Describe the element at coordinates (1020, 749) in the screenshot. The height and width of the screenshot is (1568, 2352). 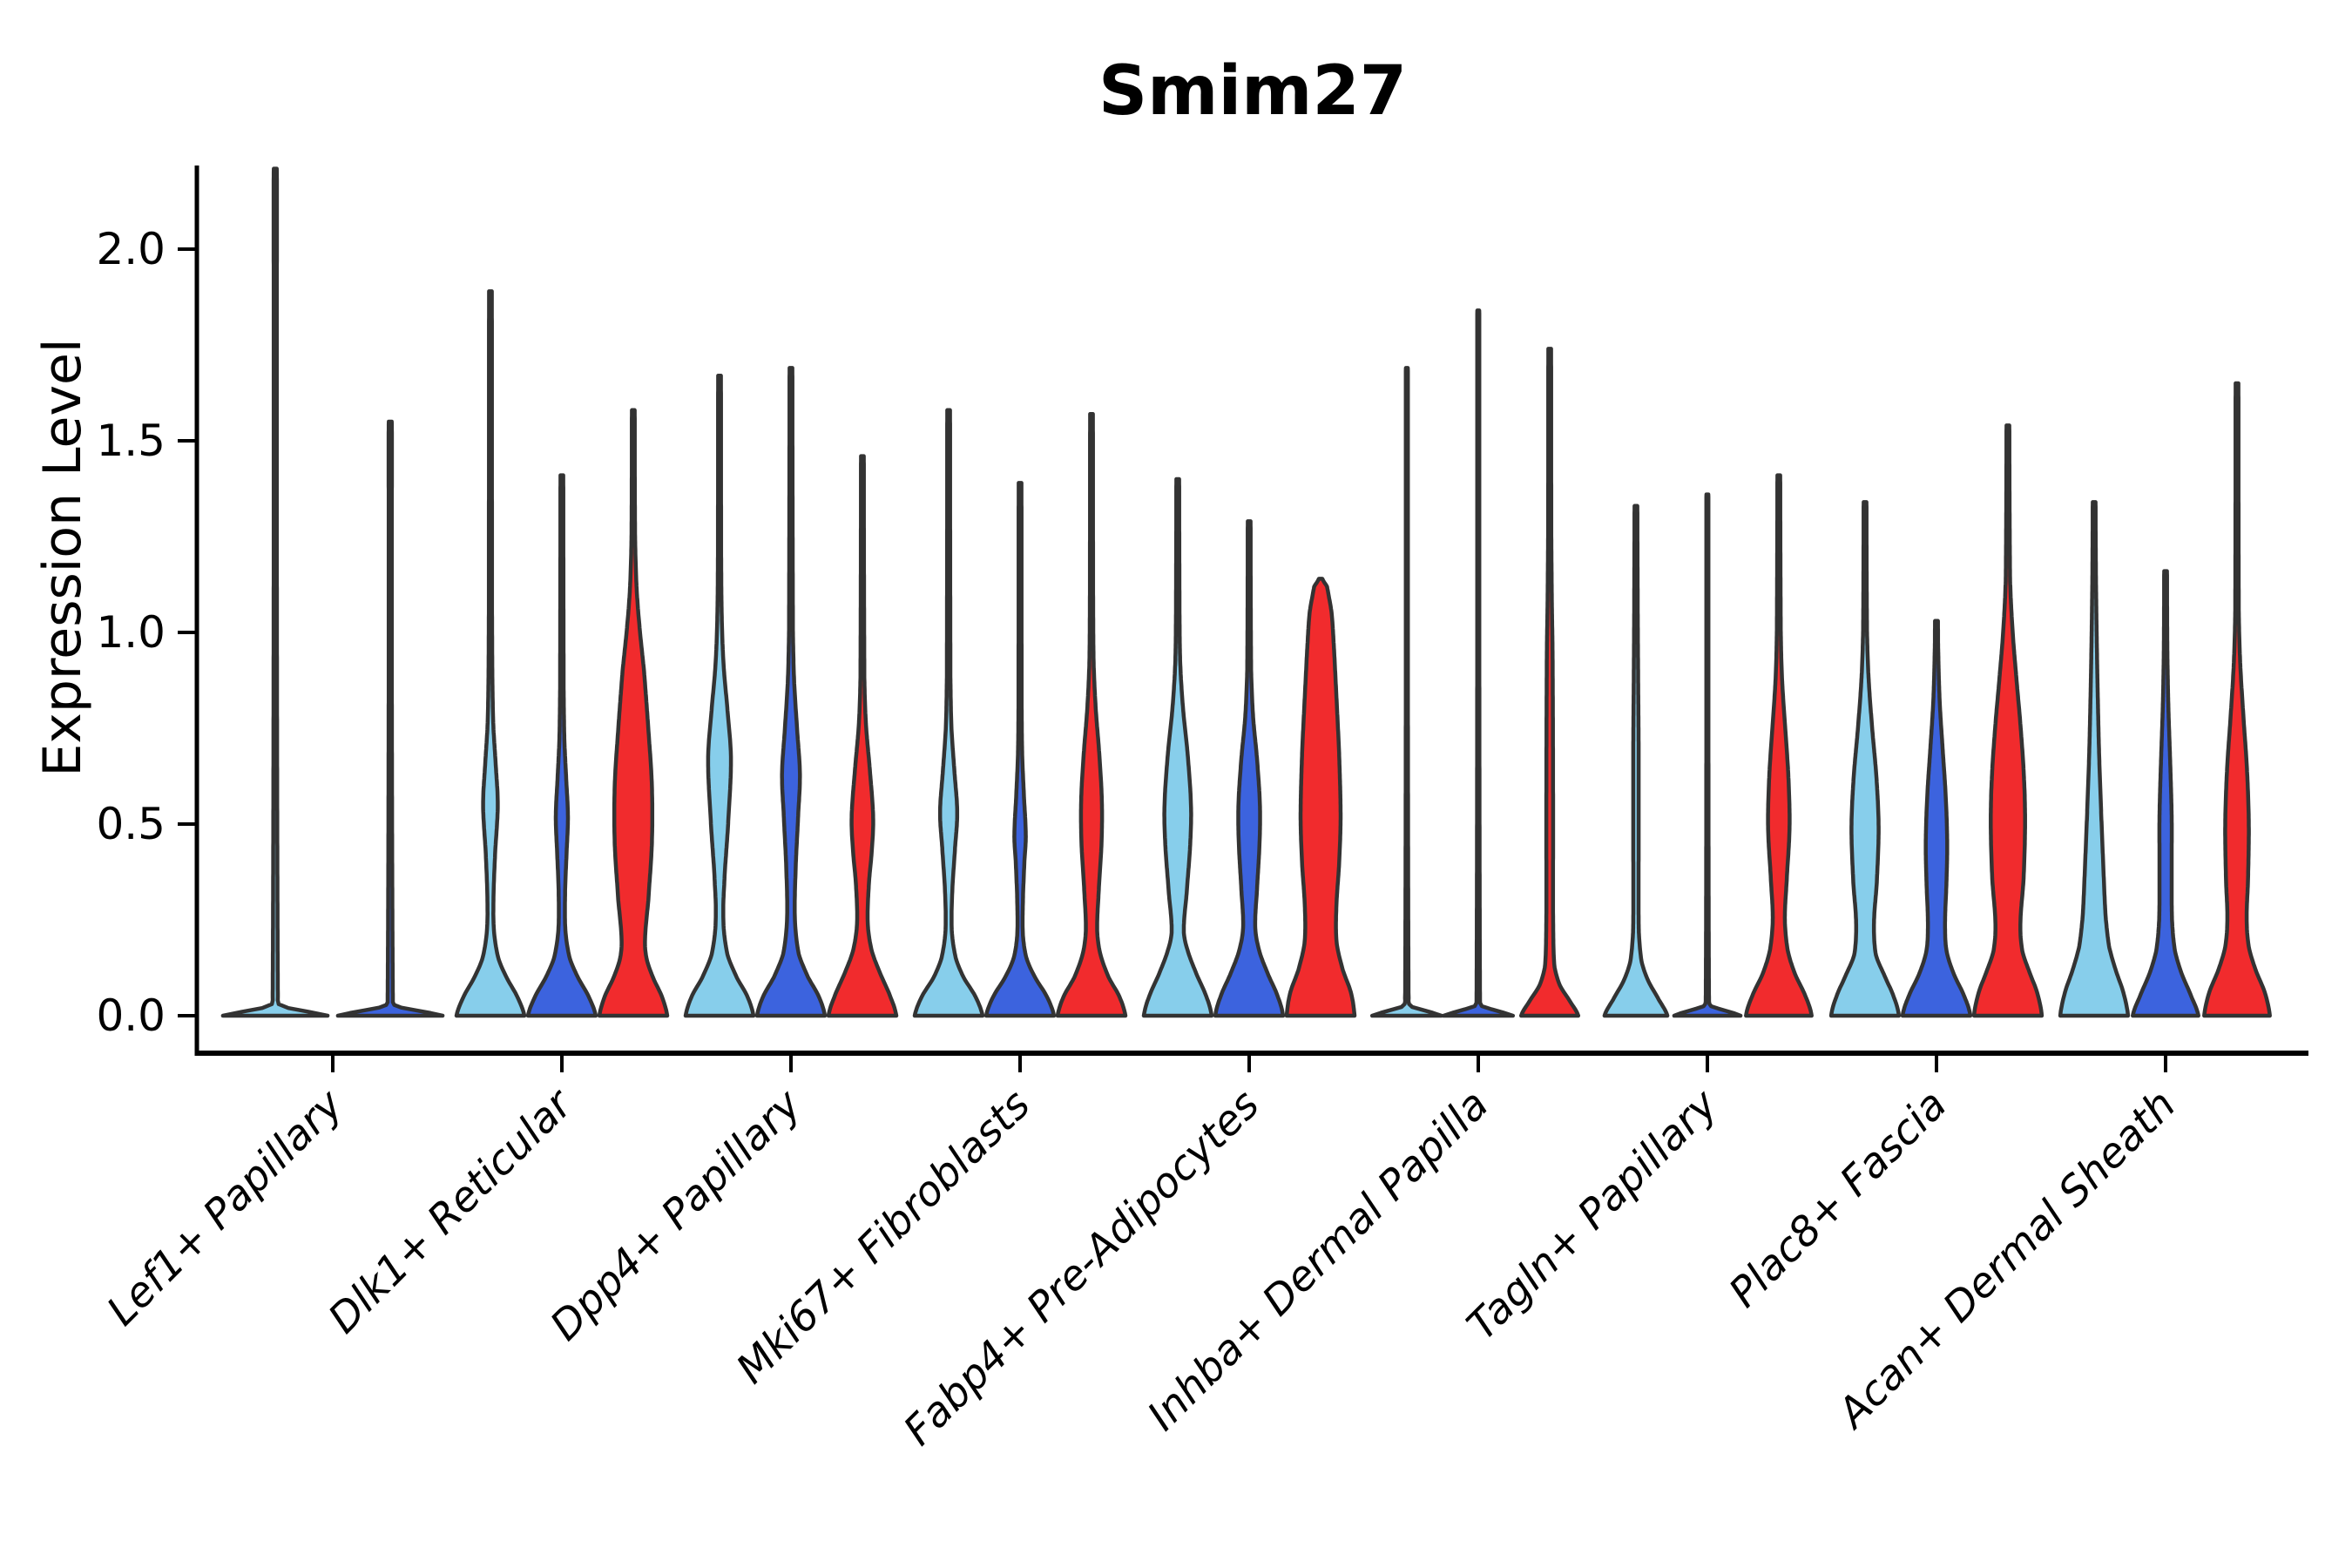
I see `violin-royal-mki67-fibroblasts` at that location.